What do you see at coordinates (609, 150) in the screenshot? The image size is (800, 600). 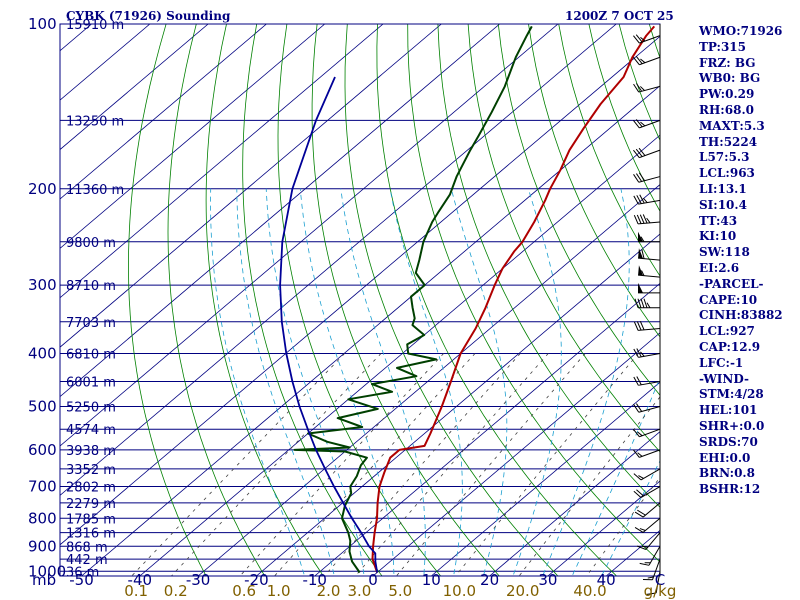 I see `dry-adiabat` at bounding box center [609, 150].